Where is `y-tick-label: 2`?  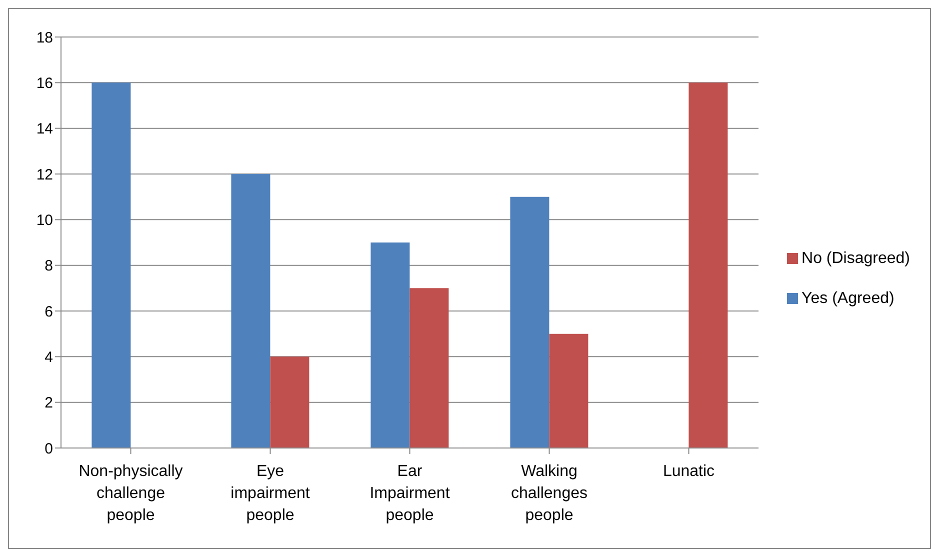
y-tick-label: 2 is located at coordinates (48, 403).